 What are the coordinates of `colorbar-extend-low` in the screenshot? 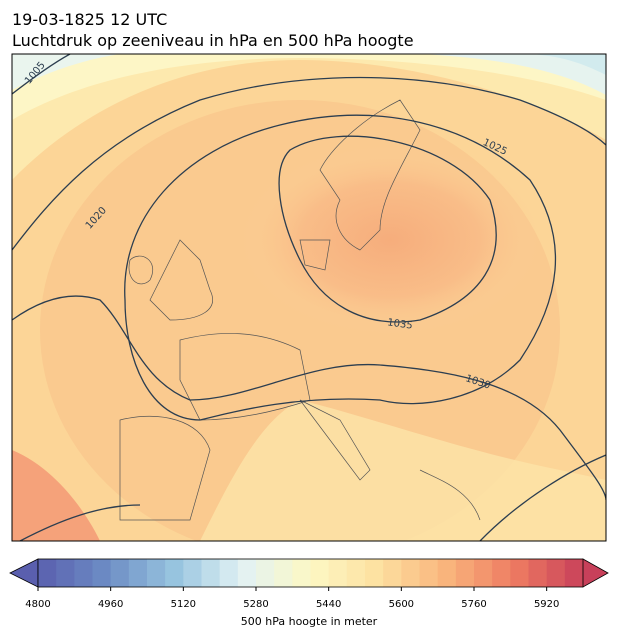 It's located at (24, 573).